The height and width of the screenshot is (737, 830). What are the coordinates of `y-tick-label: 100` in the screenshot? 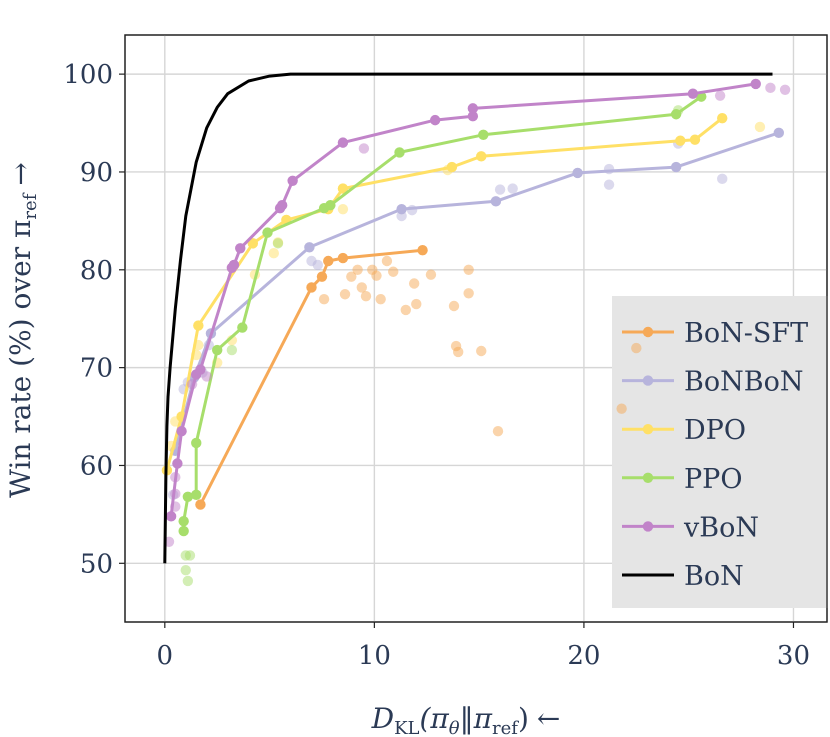 It's located at (88, 75).